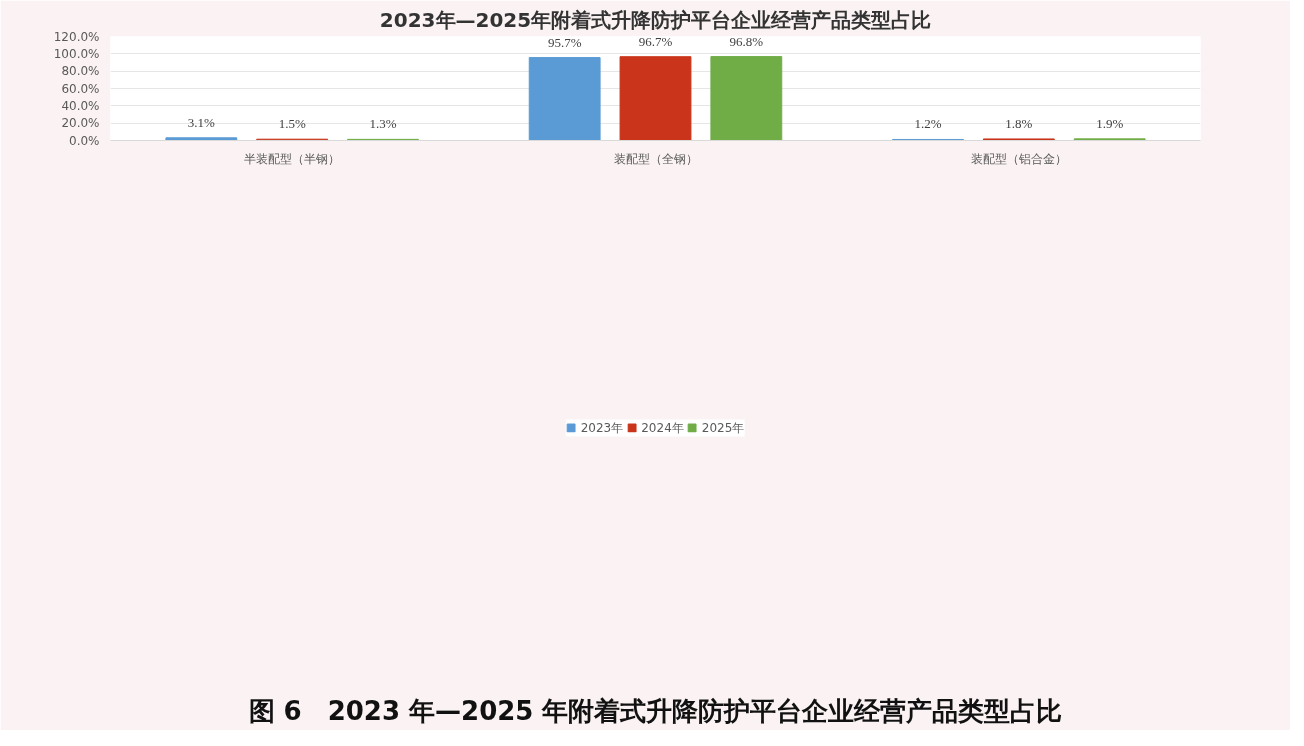 This screenshot has height=746, width=1304. What do you see at coordinates (928, 124) in the screenshot?
I see `data-label: 1.2%` at bounding box center [928, 124].